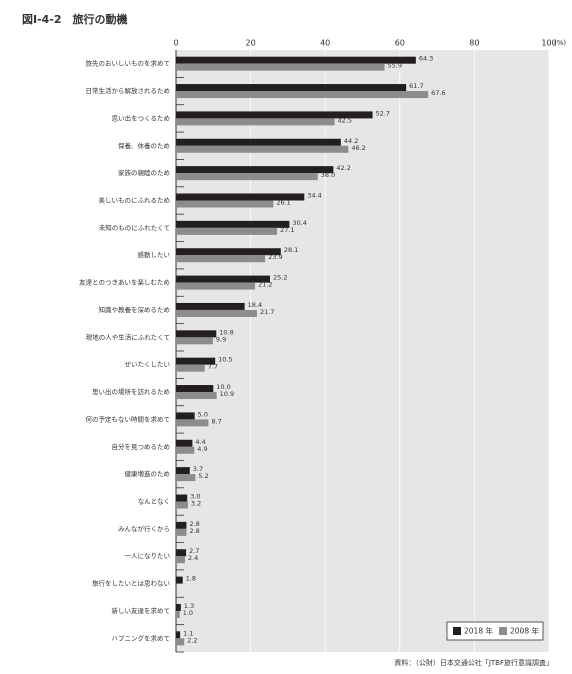 Image resolution: width=572 pixels, height=674 pixels. What do you see at coordinates (144, 528) in the screenshot?
I see `y-tick-label: みんなが行くから` at bounding box center [144, 528].